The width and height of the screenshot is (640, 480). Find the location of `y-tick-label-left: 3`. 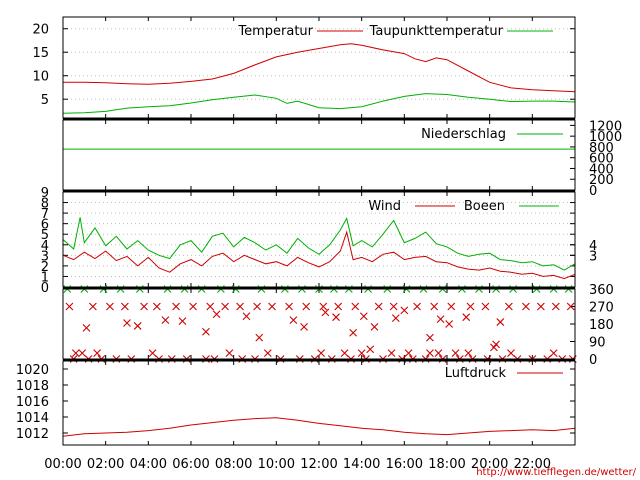

y-tick-label-left: 3 is located at coordinates (45, 256).